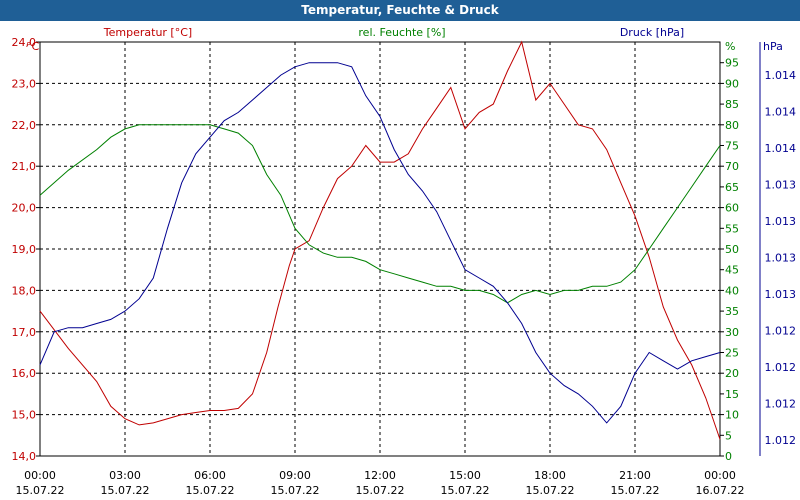 The height and width of the screenshot is (500, 800). I want to click on temp-tick-label: 21,0, so click(24, 166).